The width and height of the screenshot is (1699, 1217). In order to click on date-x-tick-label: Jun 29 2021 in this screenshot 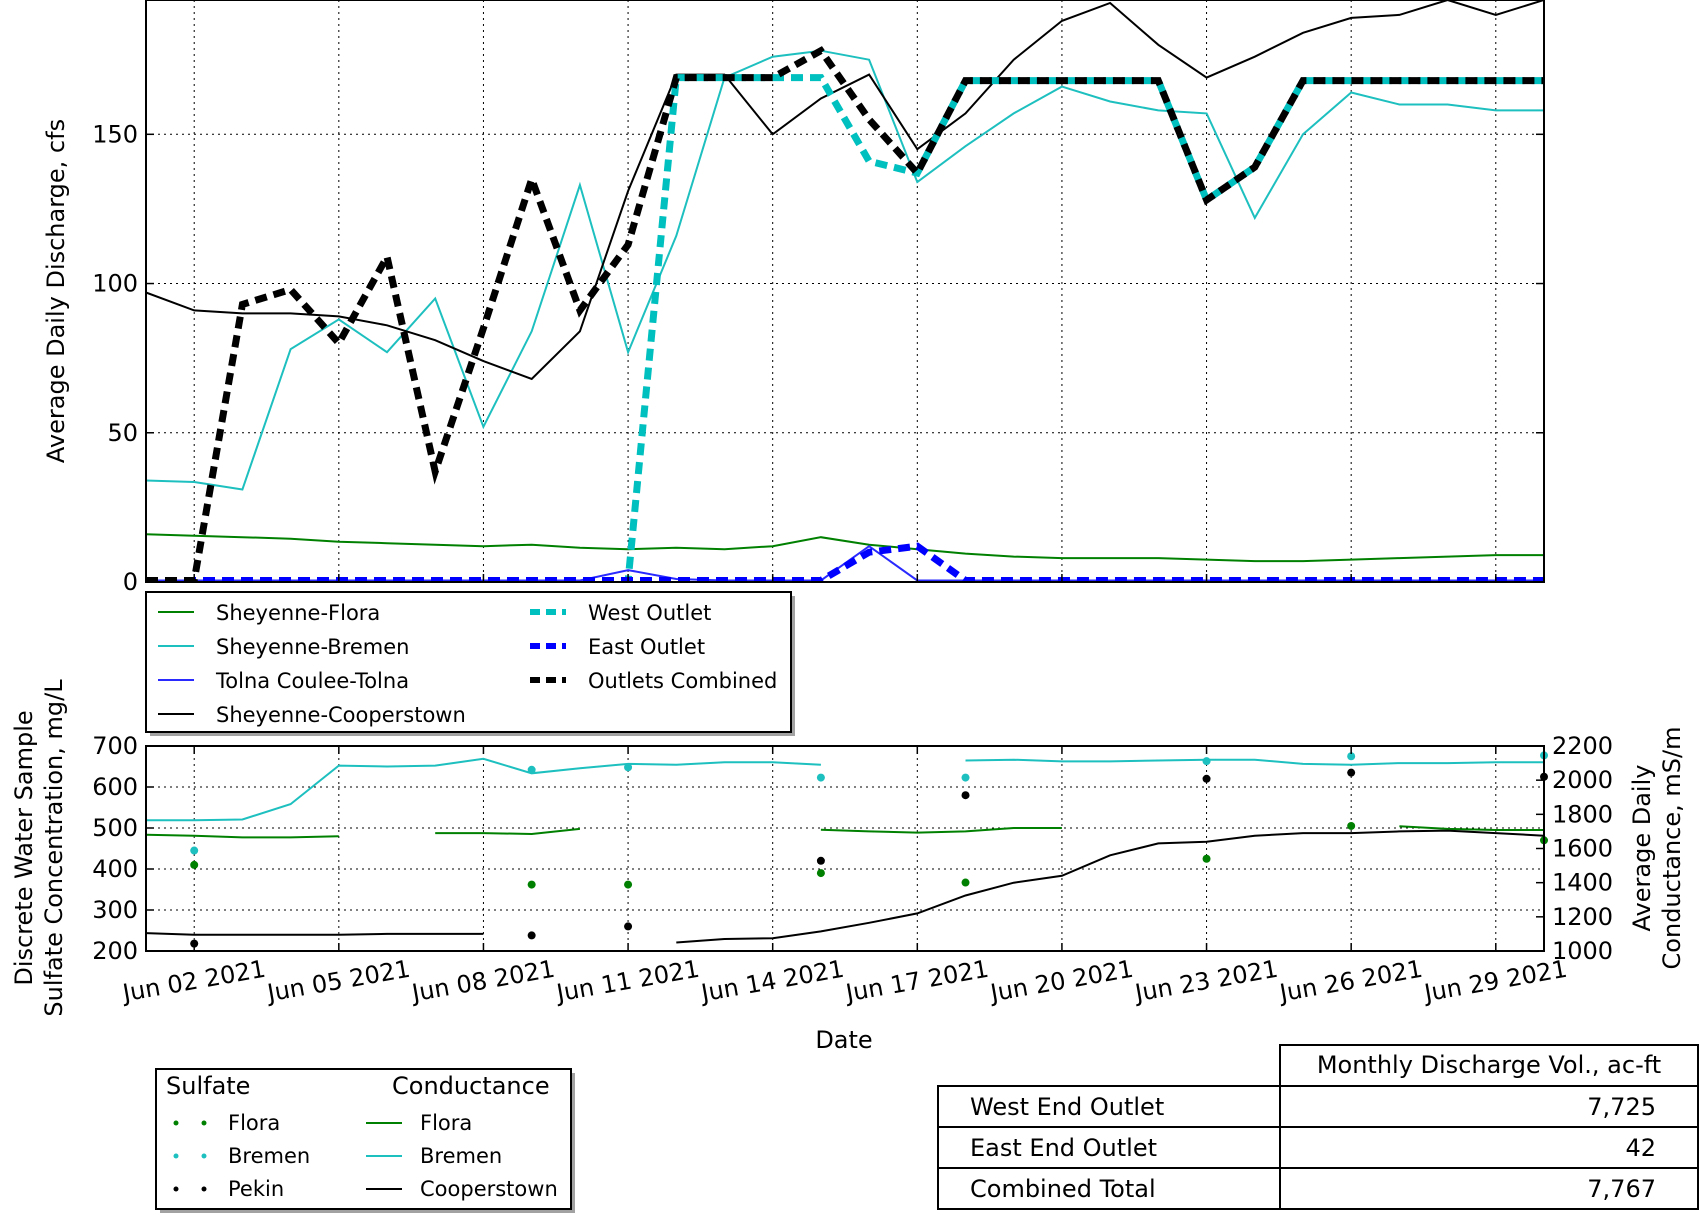, I will do `click(1494, 981)`.